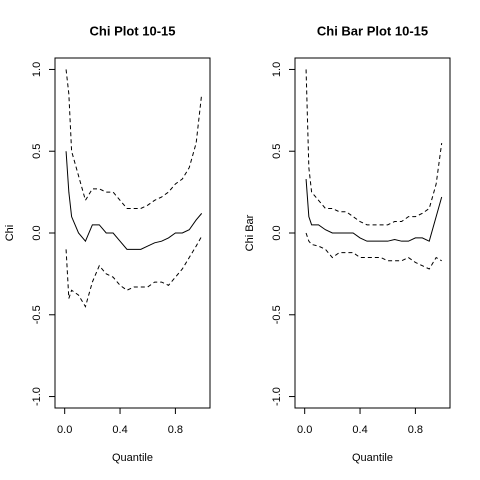 The image size is (480, 480). I want to click on chart-title: Chi Bar Plot 10-15, so click(372, 30).